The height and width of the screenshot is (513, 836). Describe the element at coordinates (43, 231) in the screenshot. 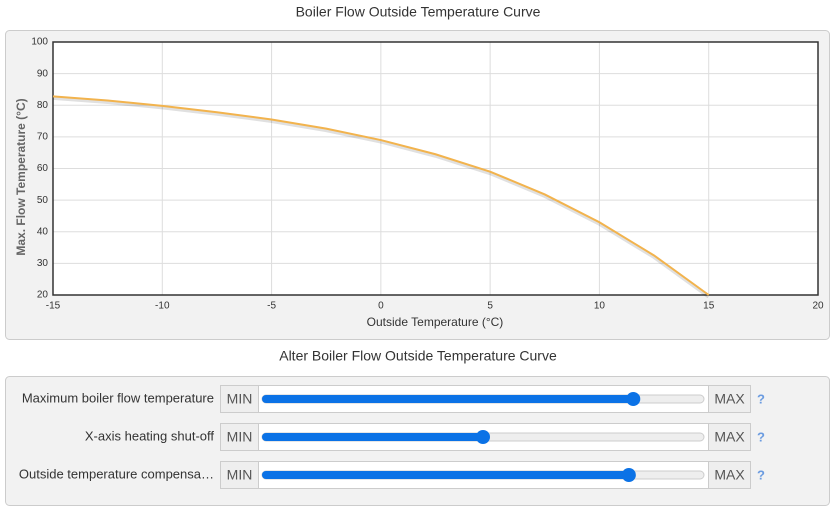

I see `y-tick-label: 40` at that location.